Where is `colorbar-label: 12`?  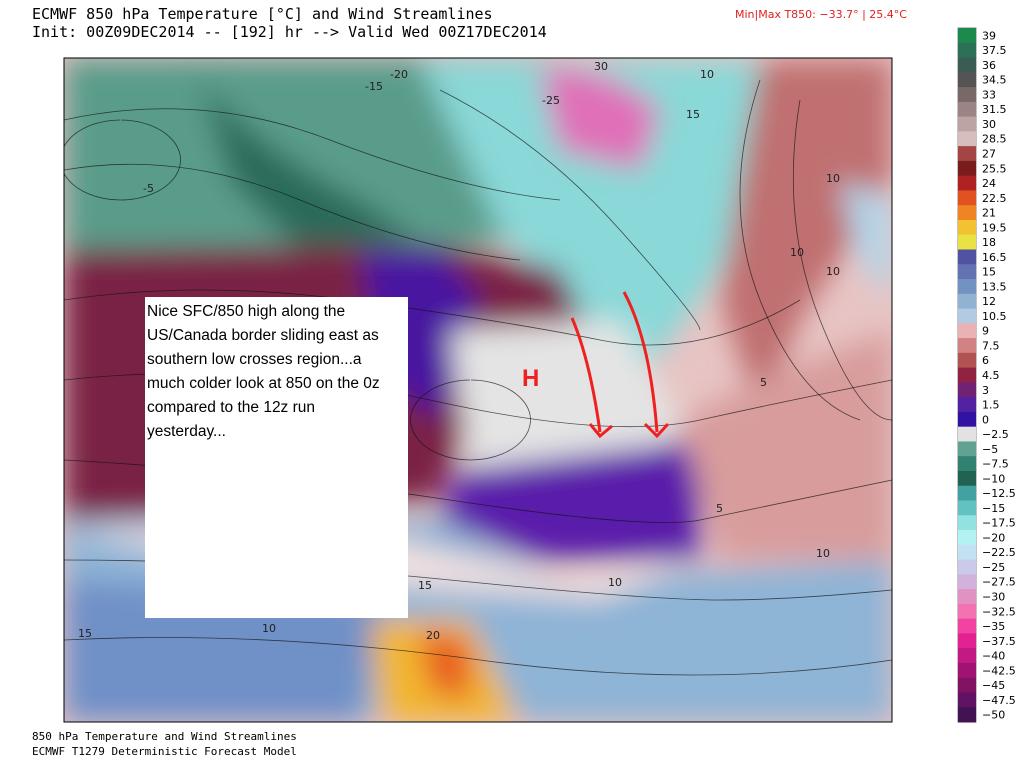
colorbar-label: 12 is located at coordinates (989, 301).